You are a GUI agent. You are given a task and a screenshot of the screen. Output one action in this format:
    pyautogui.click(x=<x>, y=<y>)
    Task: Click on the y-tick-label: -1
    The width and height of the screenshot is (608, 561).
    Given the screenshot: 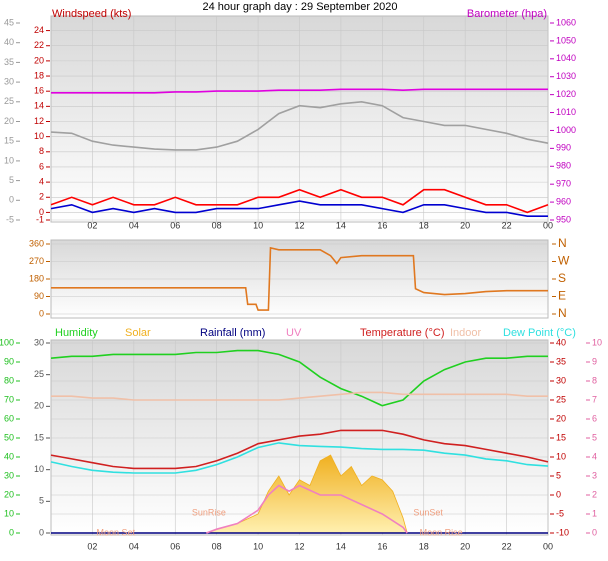 What is the action you would take?
    pyautogui.click(x=40, y=219)
    